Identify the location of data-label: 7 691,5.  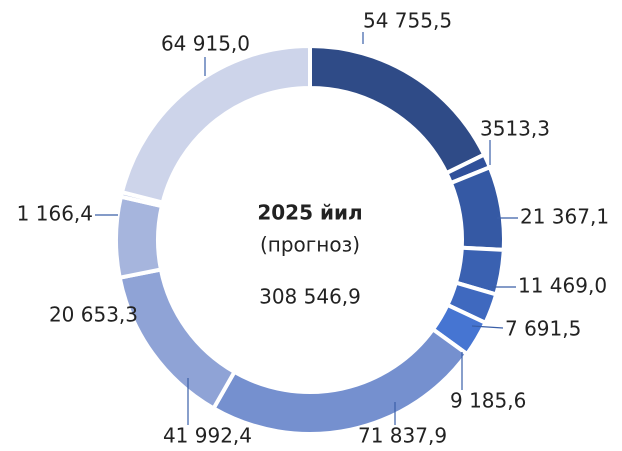
(543, 329).